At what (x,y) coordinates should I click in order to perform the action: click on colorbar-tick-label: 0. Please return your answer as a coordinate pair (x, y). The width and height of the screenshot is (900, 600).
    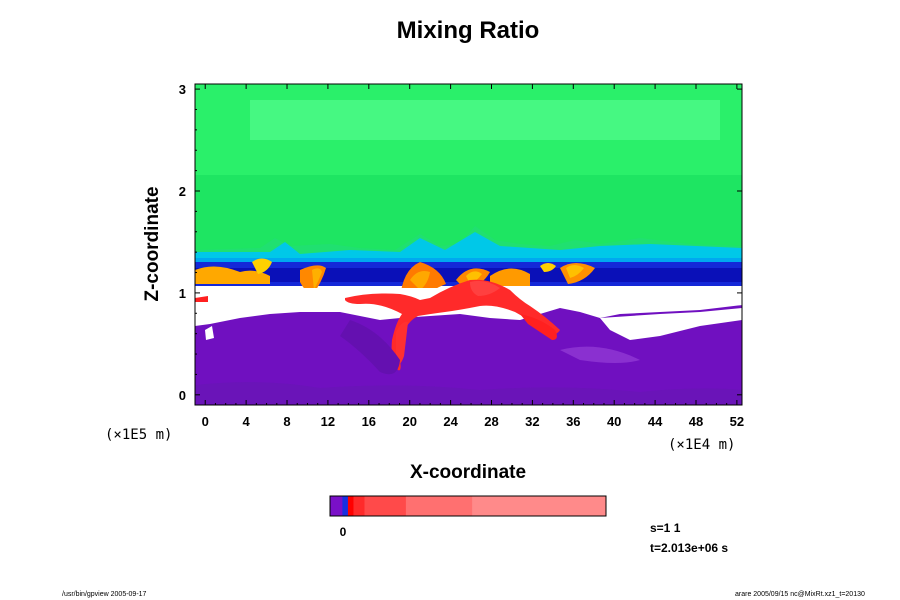
    Looking at the image, I should click on (343, 532).